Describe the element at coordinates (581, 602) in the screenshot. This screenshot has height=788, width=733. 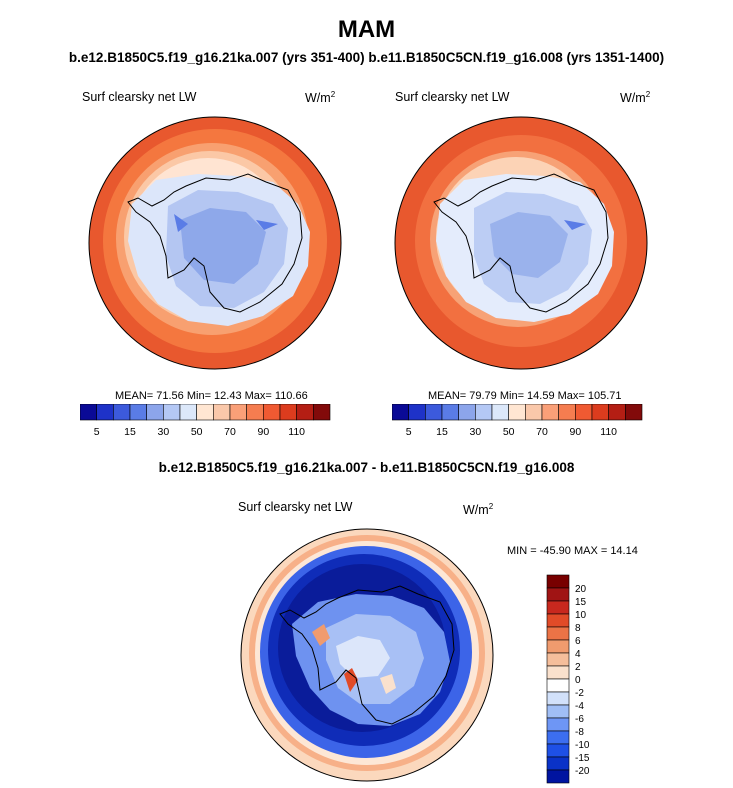
I see `diff-colorbar-tick-label: 15` at that location.